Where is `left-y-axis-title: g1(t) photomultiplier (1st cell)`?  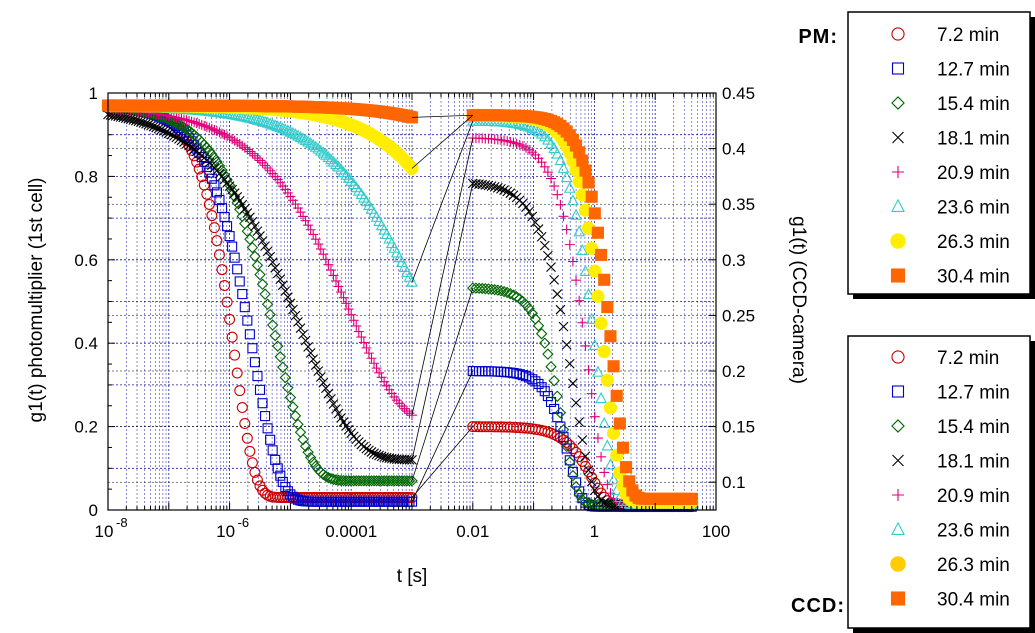
left-y-axis-title: g1(t) photomultiplier (1st cell) is located at coordinates (36, 300).